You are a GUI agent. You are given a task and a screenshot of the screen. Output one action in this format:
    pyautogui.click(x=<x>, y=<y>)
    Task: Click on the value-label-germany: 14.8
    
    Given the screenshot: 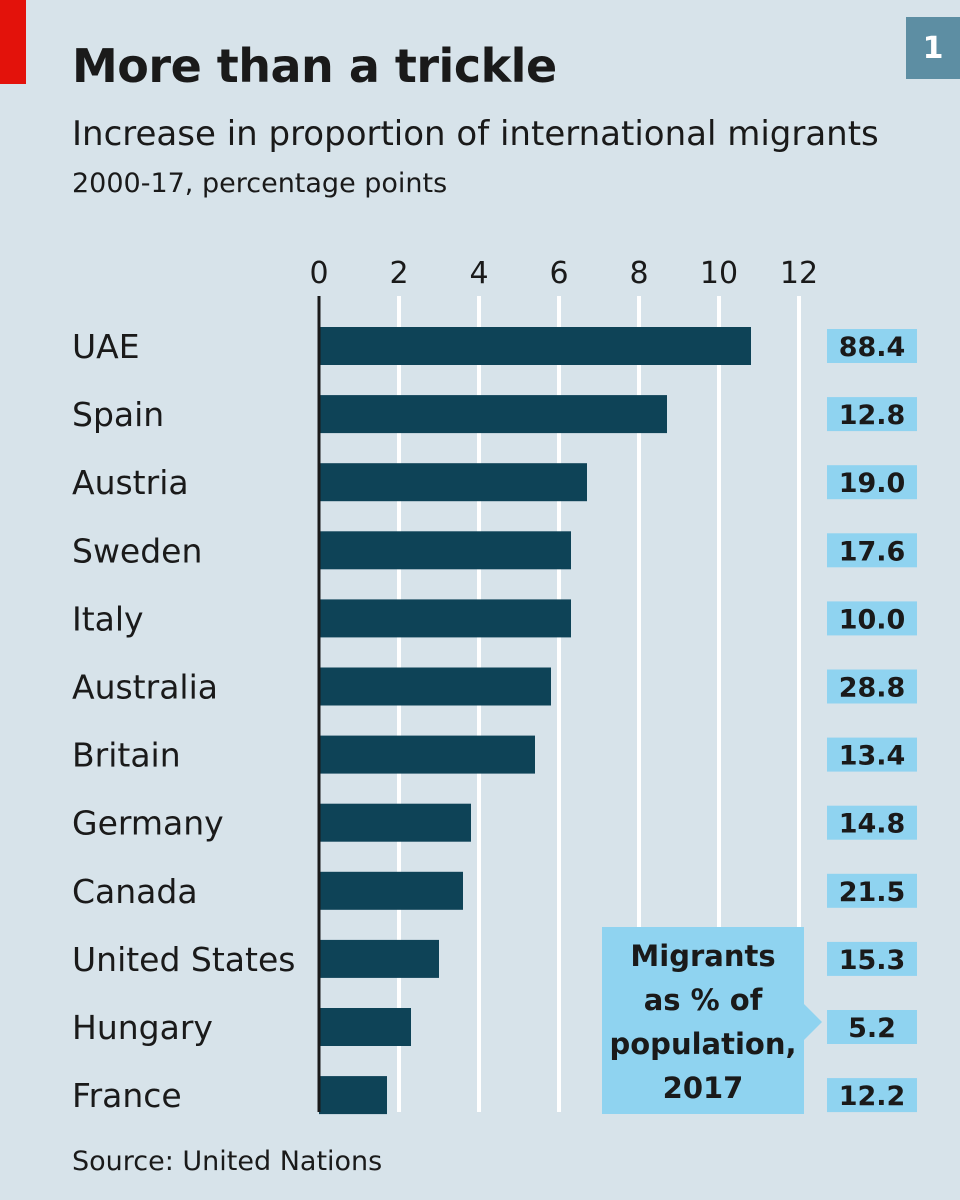 What is the action you would take?
    pyautogui.click(x=872, y=824)
    